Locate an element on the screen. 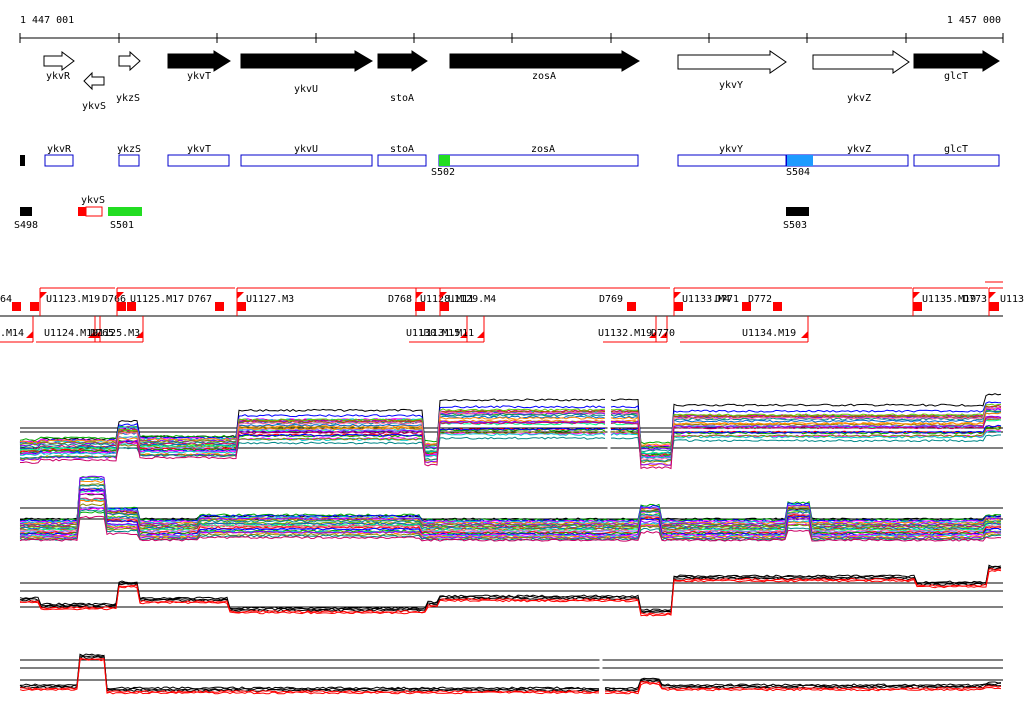  segment-S501: S501 is located at coordinates (125, 219).